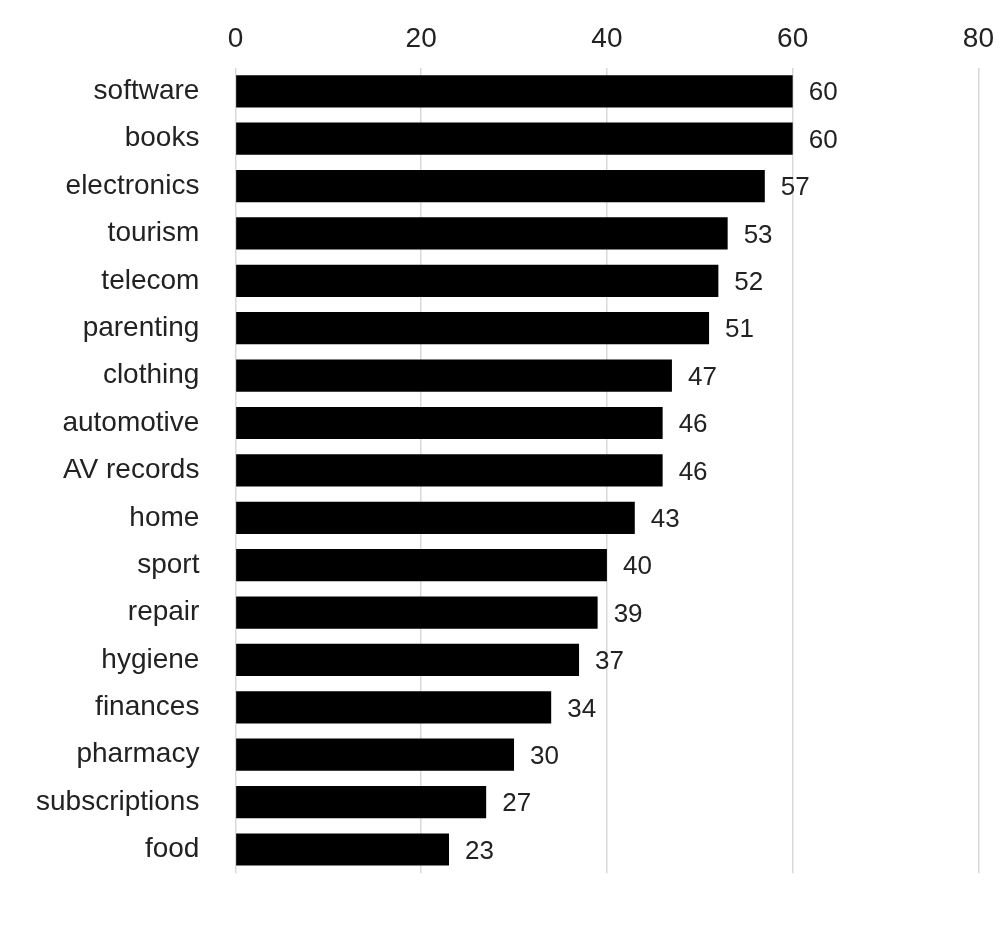 This screenshot has height=926, width=1006. I want to click on x-tick-label: 20, so click(421, 37).